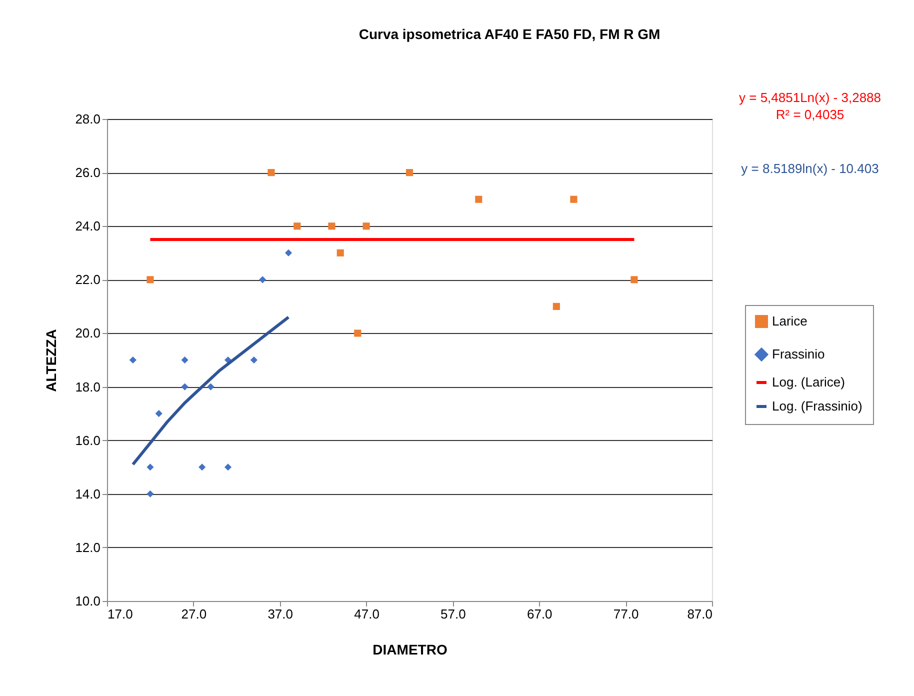 The image size is (914, 696). Describe the element at coordinates (808, 382) in the screenshot. I see `legend-label: Log. (Larice)` at that location.